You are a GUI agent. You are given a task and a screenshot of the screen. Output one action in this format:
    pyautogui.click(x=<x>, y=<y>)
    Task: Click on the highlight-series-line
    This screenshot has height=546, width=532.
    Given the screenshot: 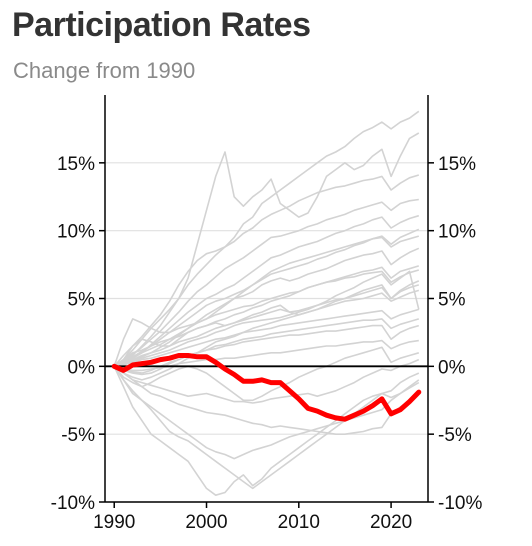 What is the action you would take?
    pyautogui.click(x=266, y=387)
    